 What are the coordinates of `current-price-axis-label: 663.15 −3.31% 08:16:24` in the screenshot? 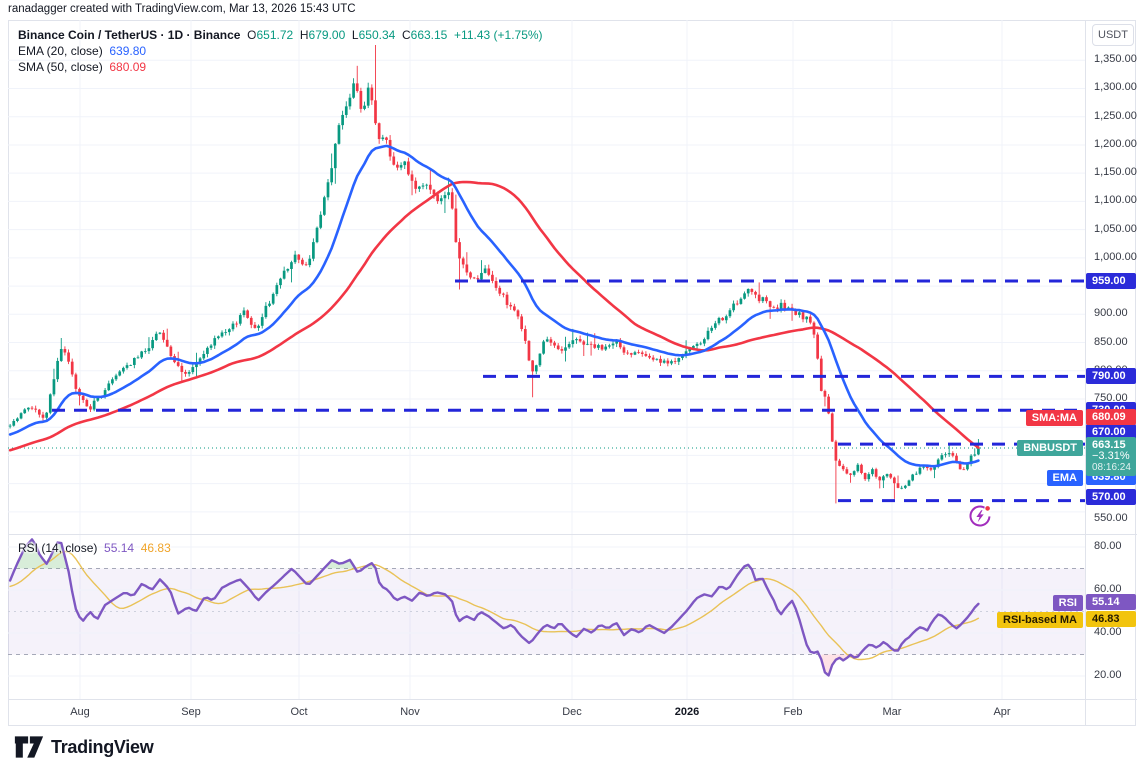 It's located at (1111, 456).